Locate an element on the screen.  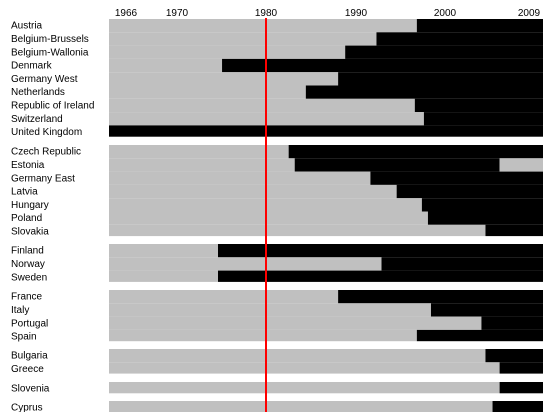
country-label: Latvia is located at coordinates (24, 192).